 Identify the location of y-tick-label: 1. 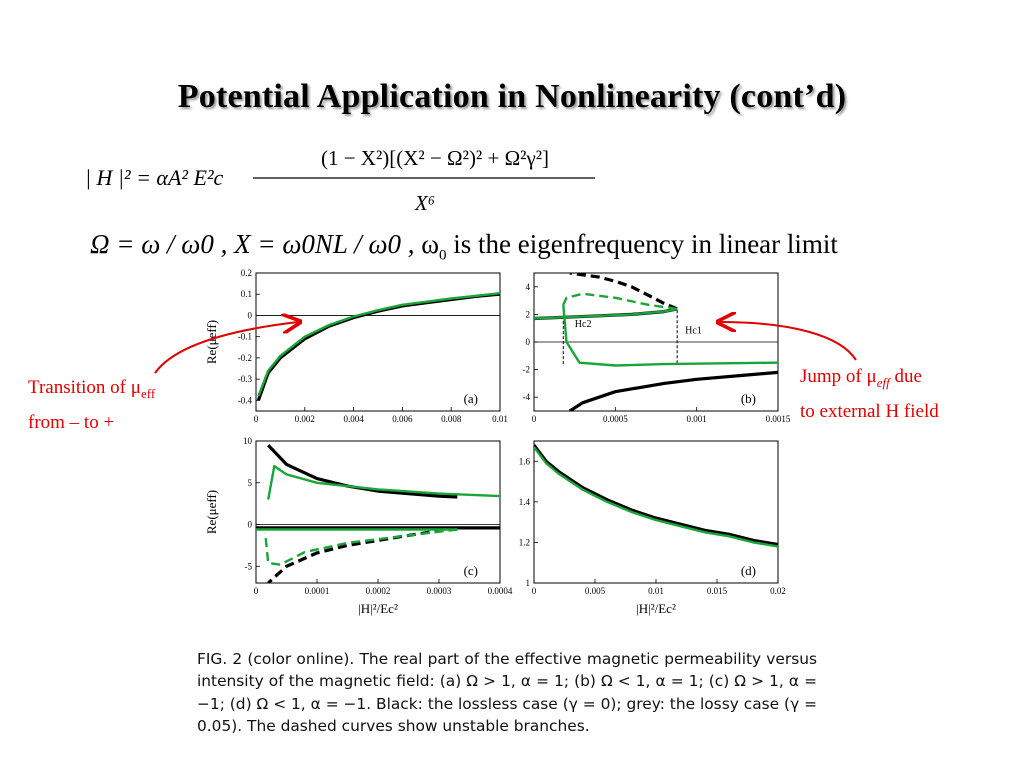
(528, 583).